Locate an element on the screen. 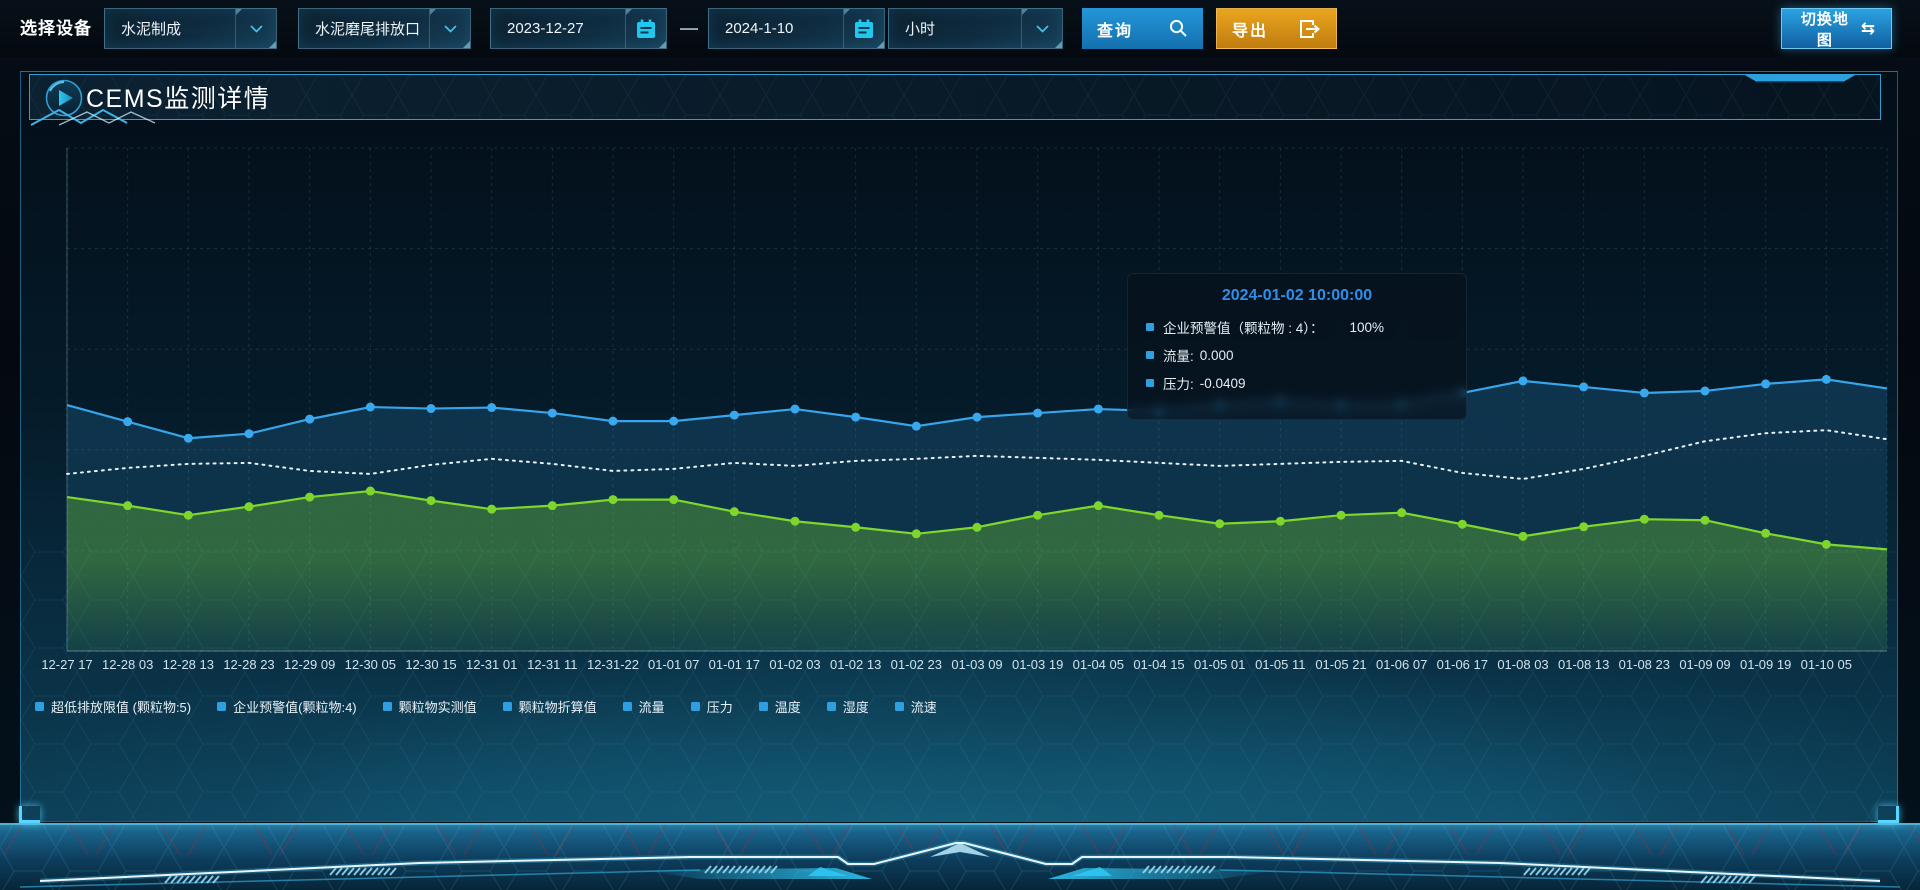 The width and height of the screenshot is (1920, 890). tooltip-item-label: 流量: is located at coordinates (1178, 356).